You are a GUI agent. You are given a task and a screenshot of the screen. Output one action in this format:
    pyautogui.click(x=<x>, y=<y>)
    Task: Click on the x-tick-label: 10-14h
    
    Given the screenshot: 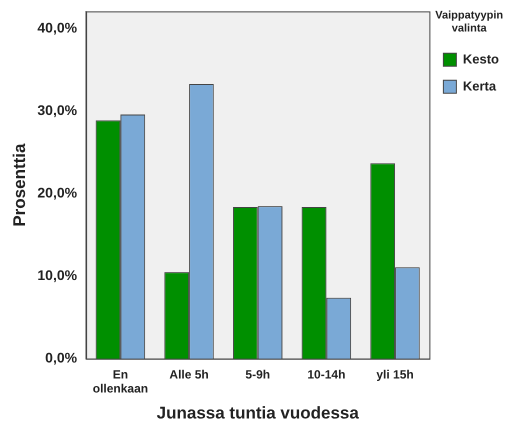 What is the action you would take?
    pyautogui.click(x=326, y=374)
    